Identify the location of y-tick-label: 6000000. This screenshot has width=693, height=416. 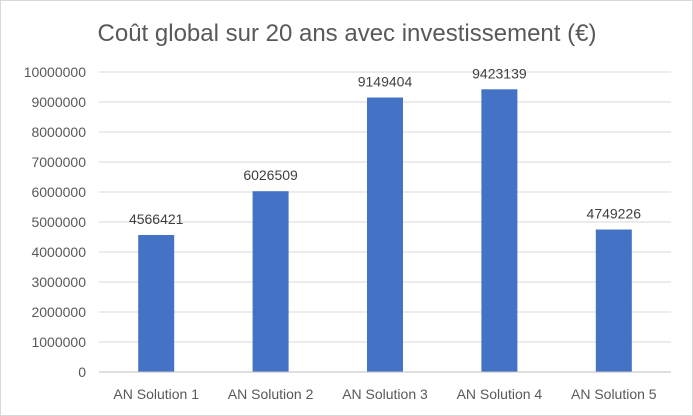
(58, 192).